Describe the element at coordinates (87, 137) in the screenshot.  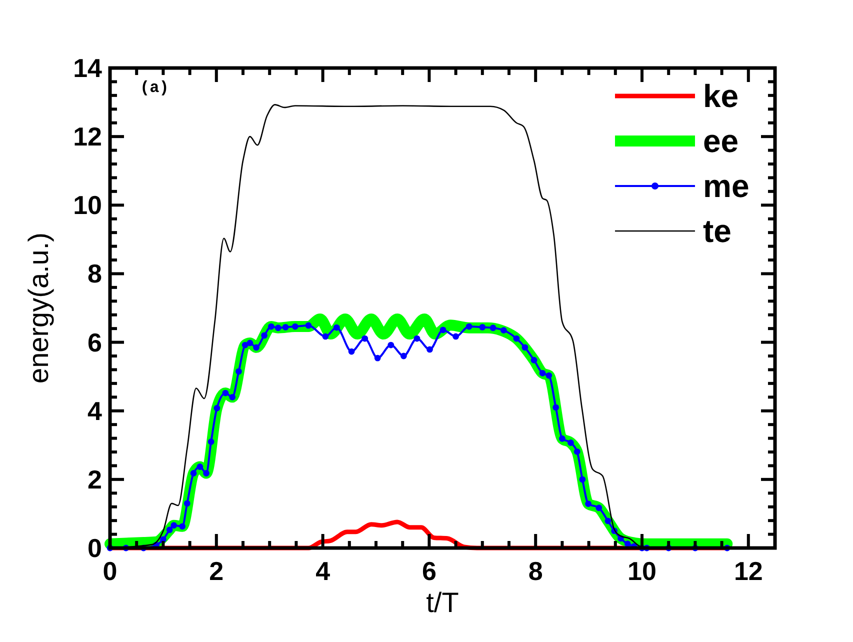
I see `y-tick-label: 12` at that location.